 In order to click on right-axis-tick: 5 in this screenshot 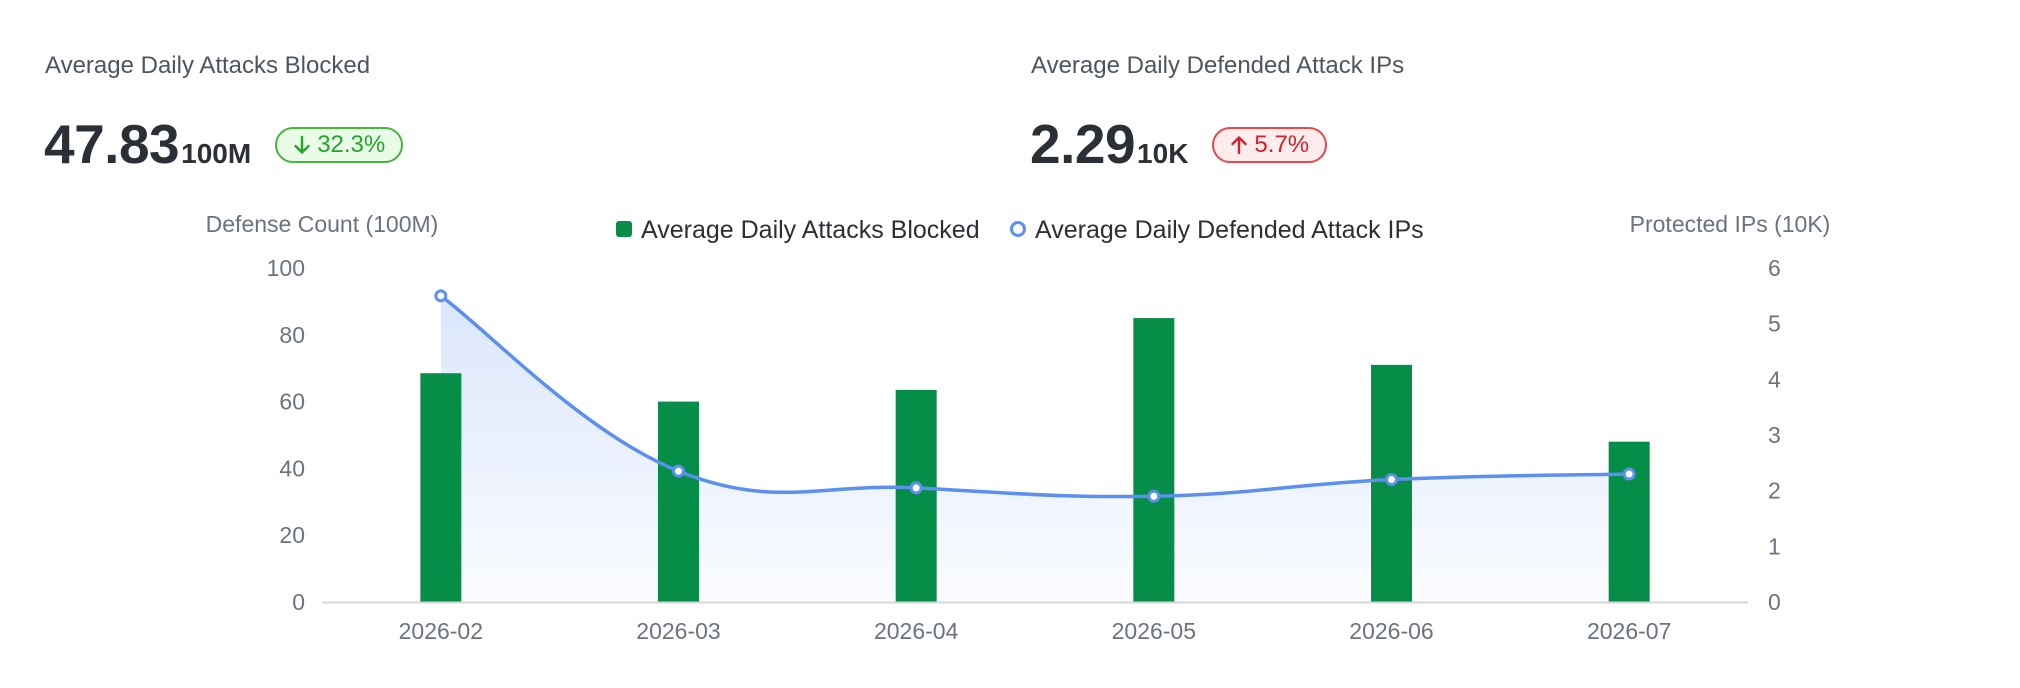, I will do `click(1774, 324)`.